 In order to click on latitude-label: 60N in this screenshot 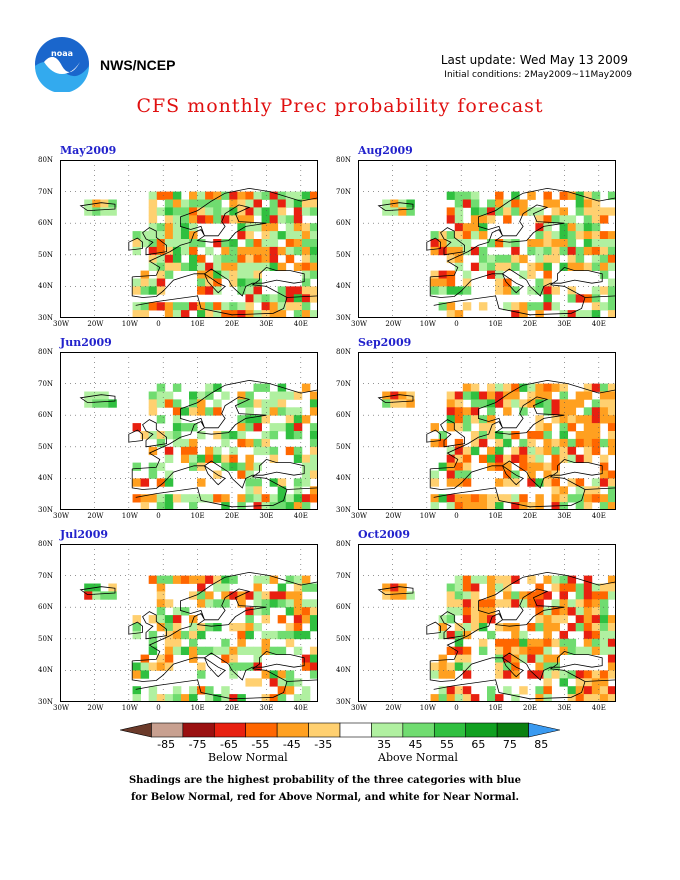, I will do `click(46, 607)`.